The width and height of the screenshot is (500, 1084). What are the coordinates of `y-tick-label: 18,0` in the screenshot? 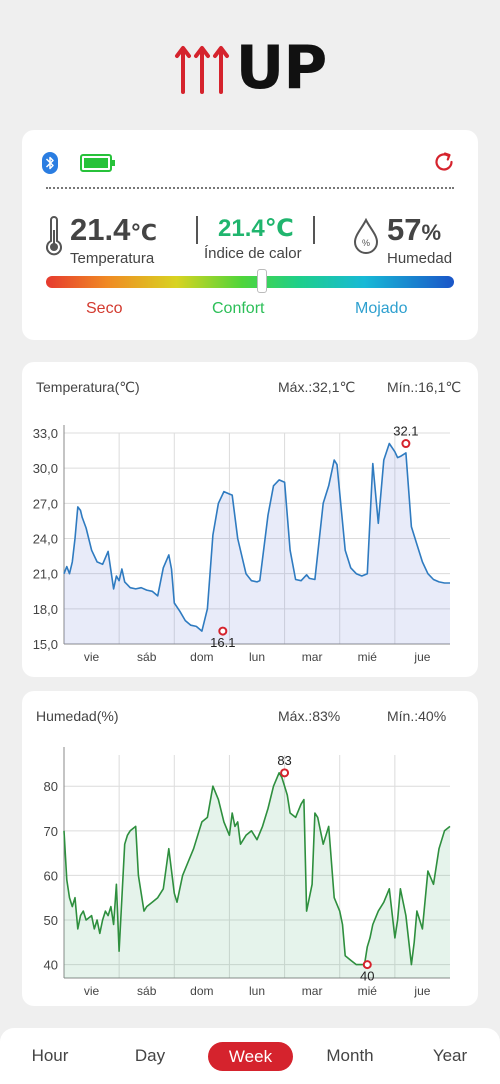 It's located at (45, 609).